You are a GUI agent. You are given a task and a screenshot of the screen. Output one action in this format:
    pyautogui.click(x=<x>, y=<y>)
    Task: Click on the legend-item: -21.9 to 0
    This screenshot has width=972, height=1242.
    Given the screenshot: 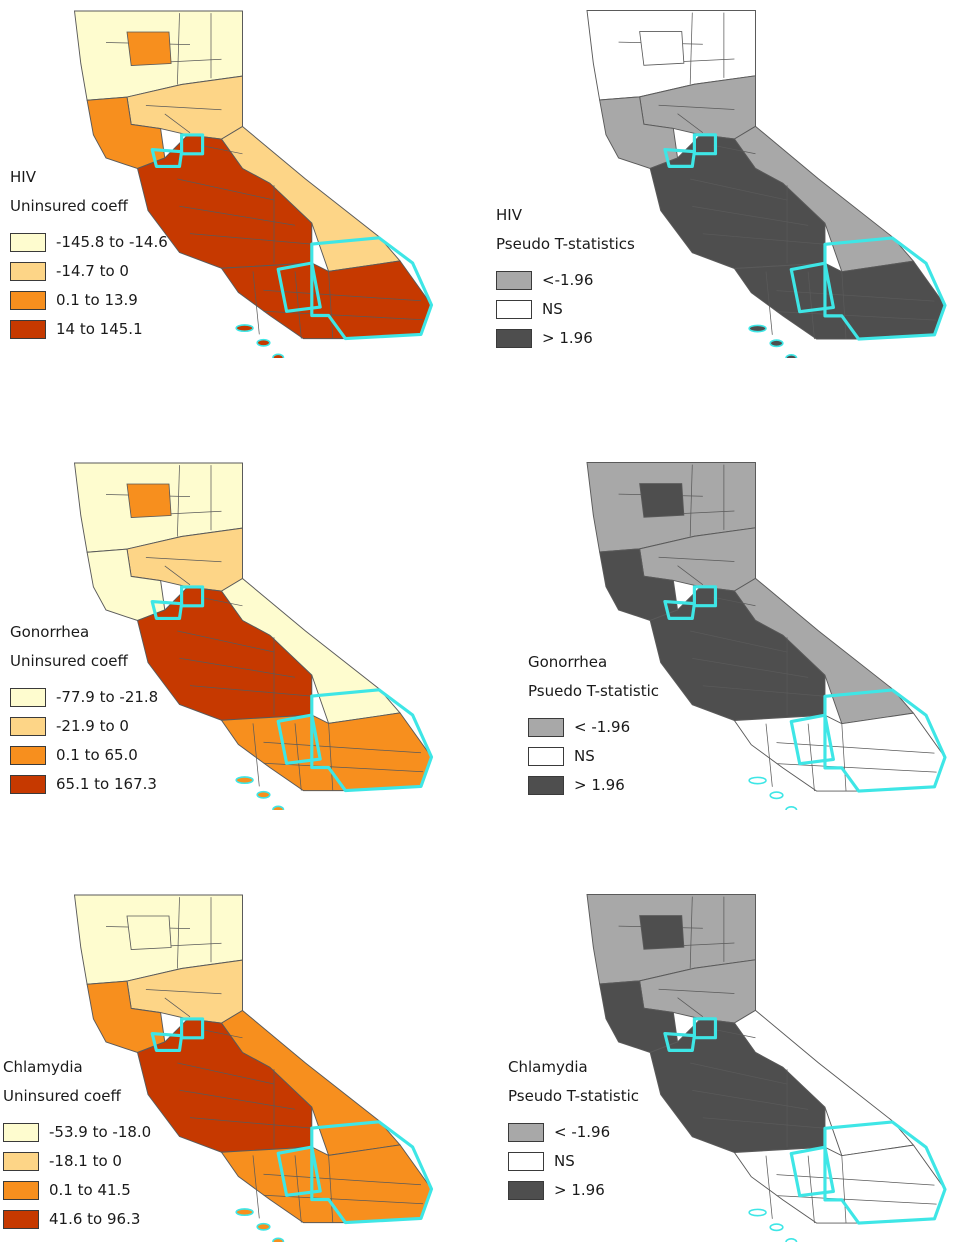 What is the action you would take?
    pyautogui.click(x=84, y=726)
    